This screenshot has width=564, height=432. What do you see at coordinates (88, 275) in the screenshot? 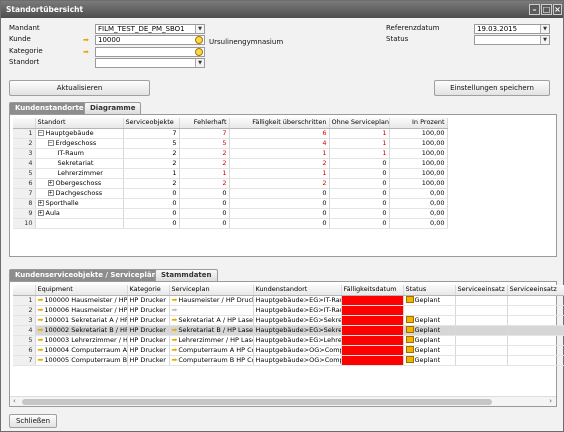
I see `tab-kundenserviceobjekte: Kundenserviceobjekte / Servicepläne` at bounding box center [88, 275].